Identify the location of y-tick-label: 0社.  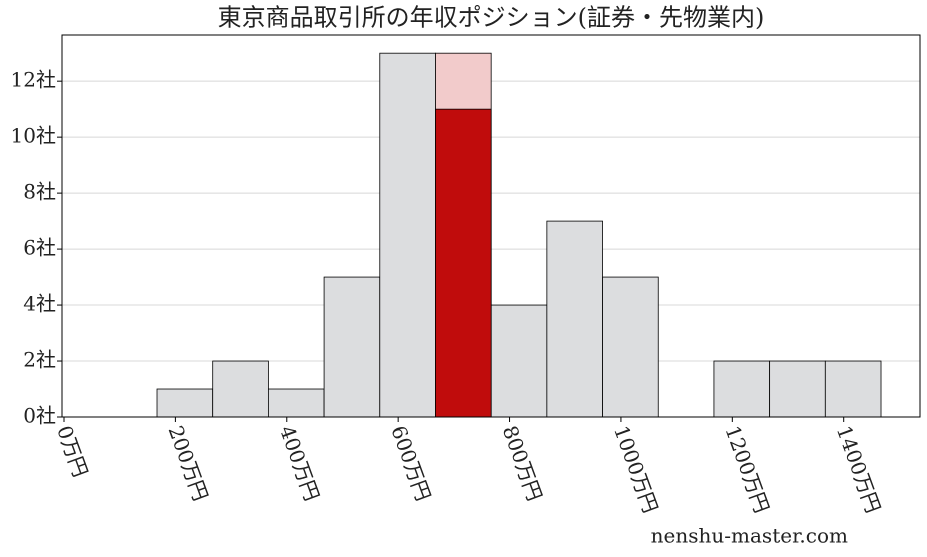
(39, 416).